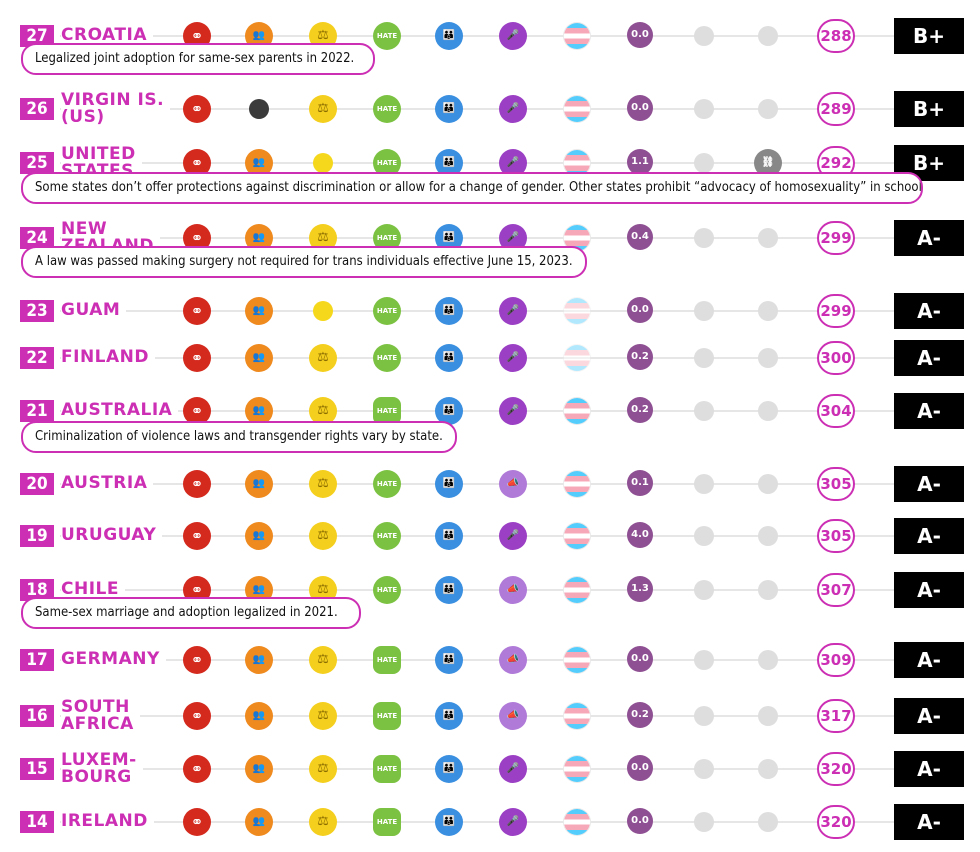 The height and width of the screenshot is (852, 980). What do you see at coordinates (37, 311) in the screenshot?
I see `rank-badge: 23` at bounding box center [37, 311].